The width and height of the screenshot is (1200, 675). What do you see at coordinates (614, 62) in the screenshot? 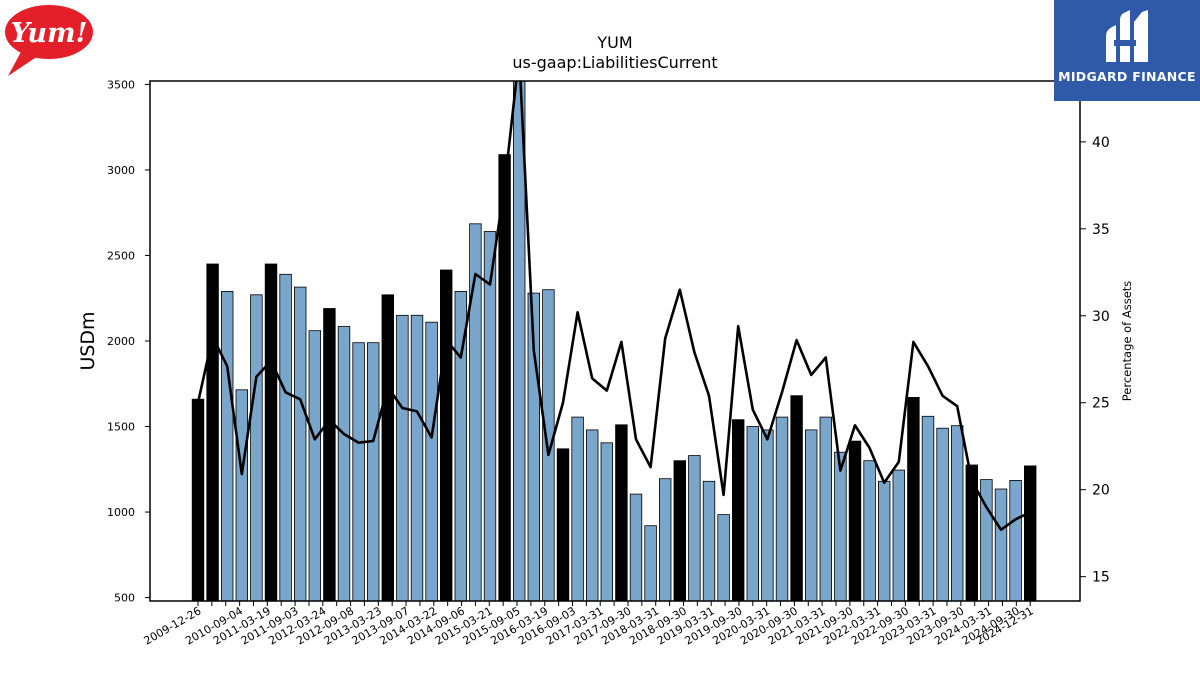
I see `chart-subtitle: us-gaap:LiabilitiesCurrent` at bounding box center [614, 62].